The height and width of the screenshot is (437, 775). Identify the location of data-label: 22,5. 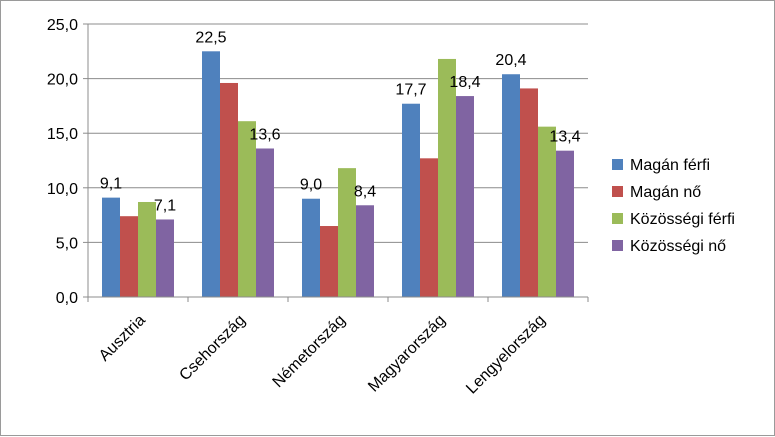
(210, 37).